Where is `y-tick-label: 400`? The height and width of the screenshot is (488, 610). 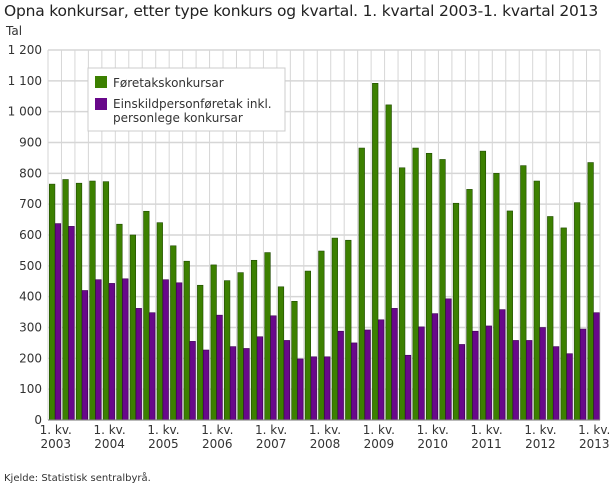 y-tick-label: 400 is located at coordinates (30, 297).